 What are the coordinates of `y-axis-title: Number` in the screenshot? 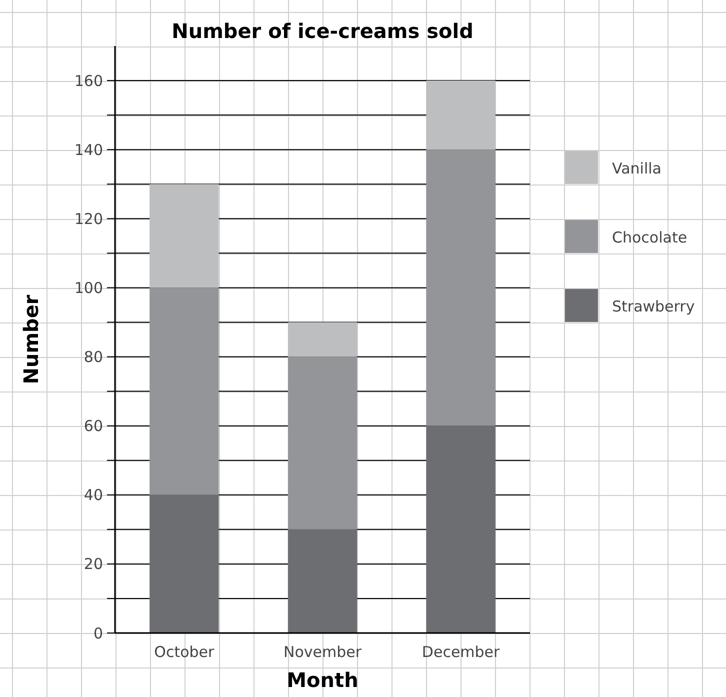 It's located at (31, 339).